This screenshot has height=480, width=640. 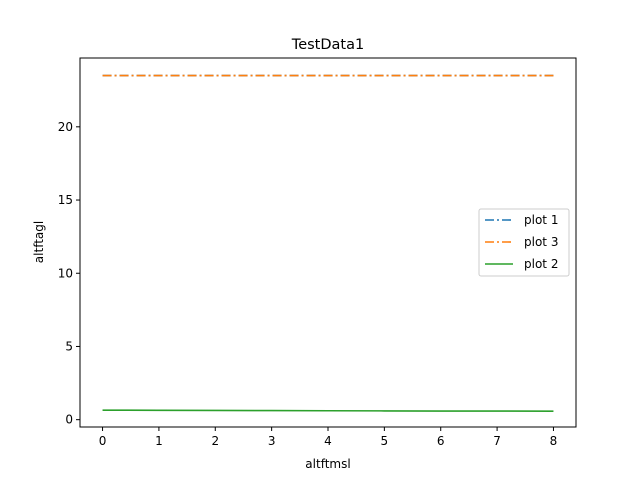 I want to click on x-axis-label: altftmsl, so click(x=327, y=464).